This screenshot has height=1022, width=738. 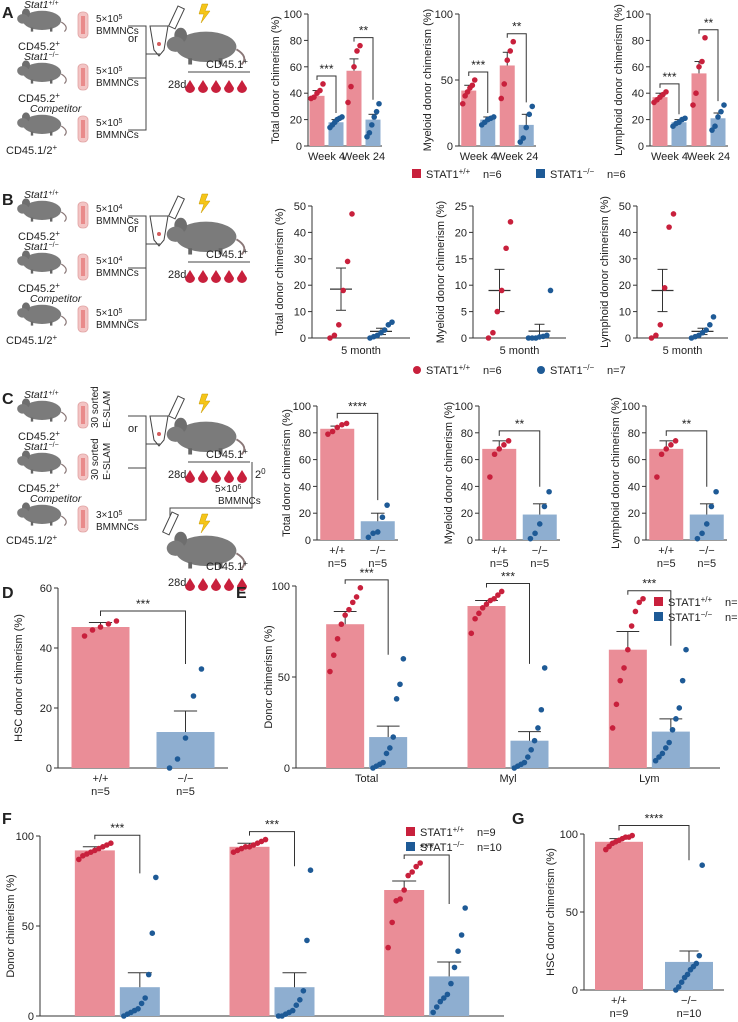 I want to click on x-tick-label: Week 4, so click(x=669, y=157).